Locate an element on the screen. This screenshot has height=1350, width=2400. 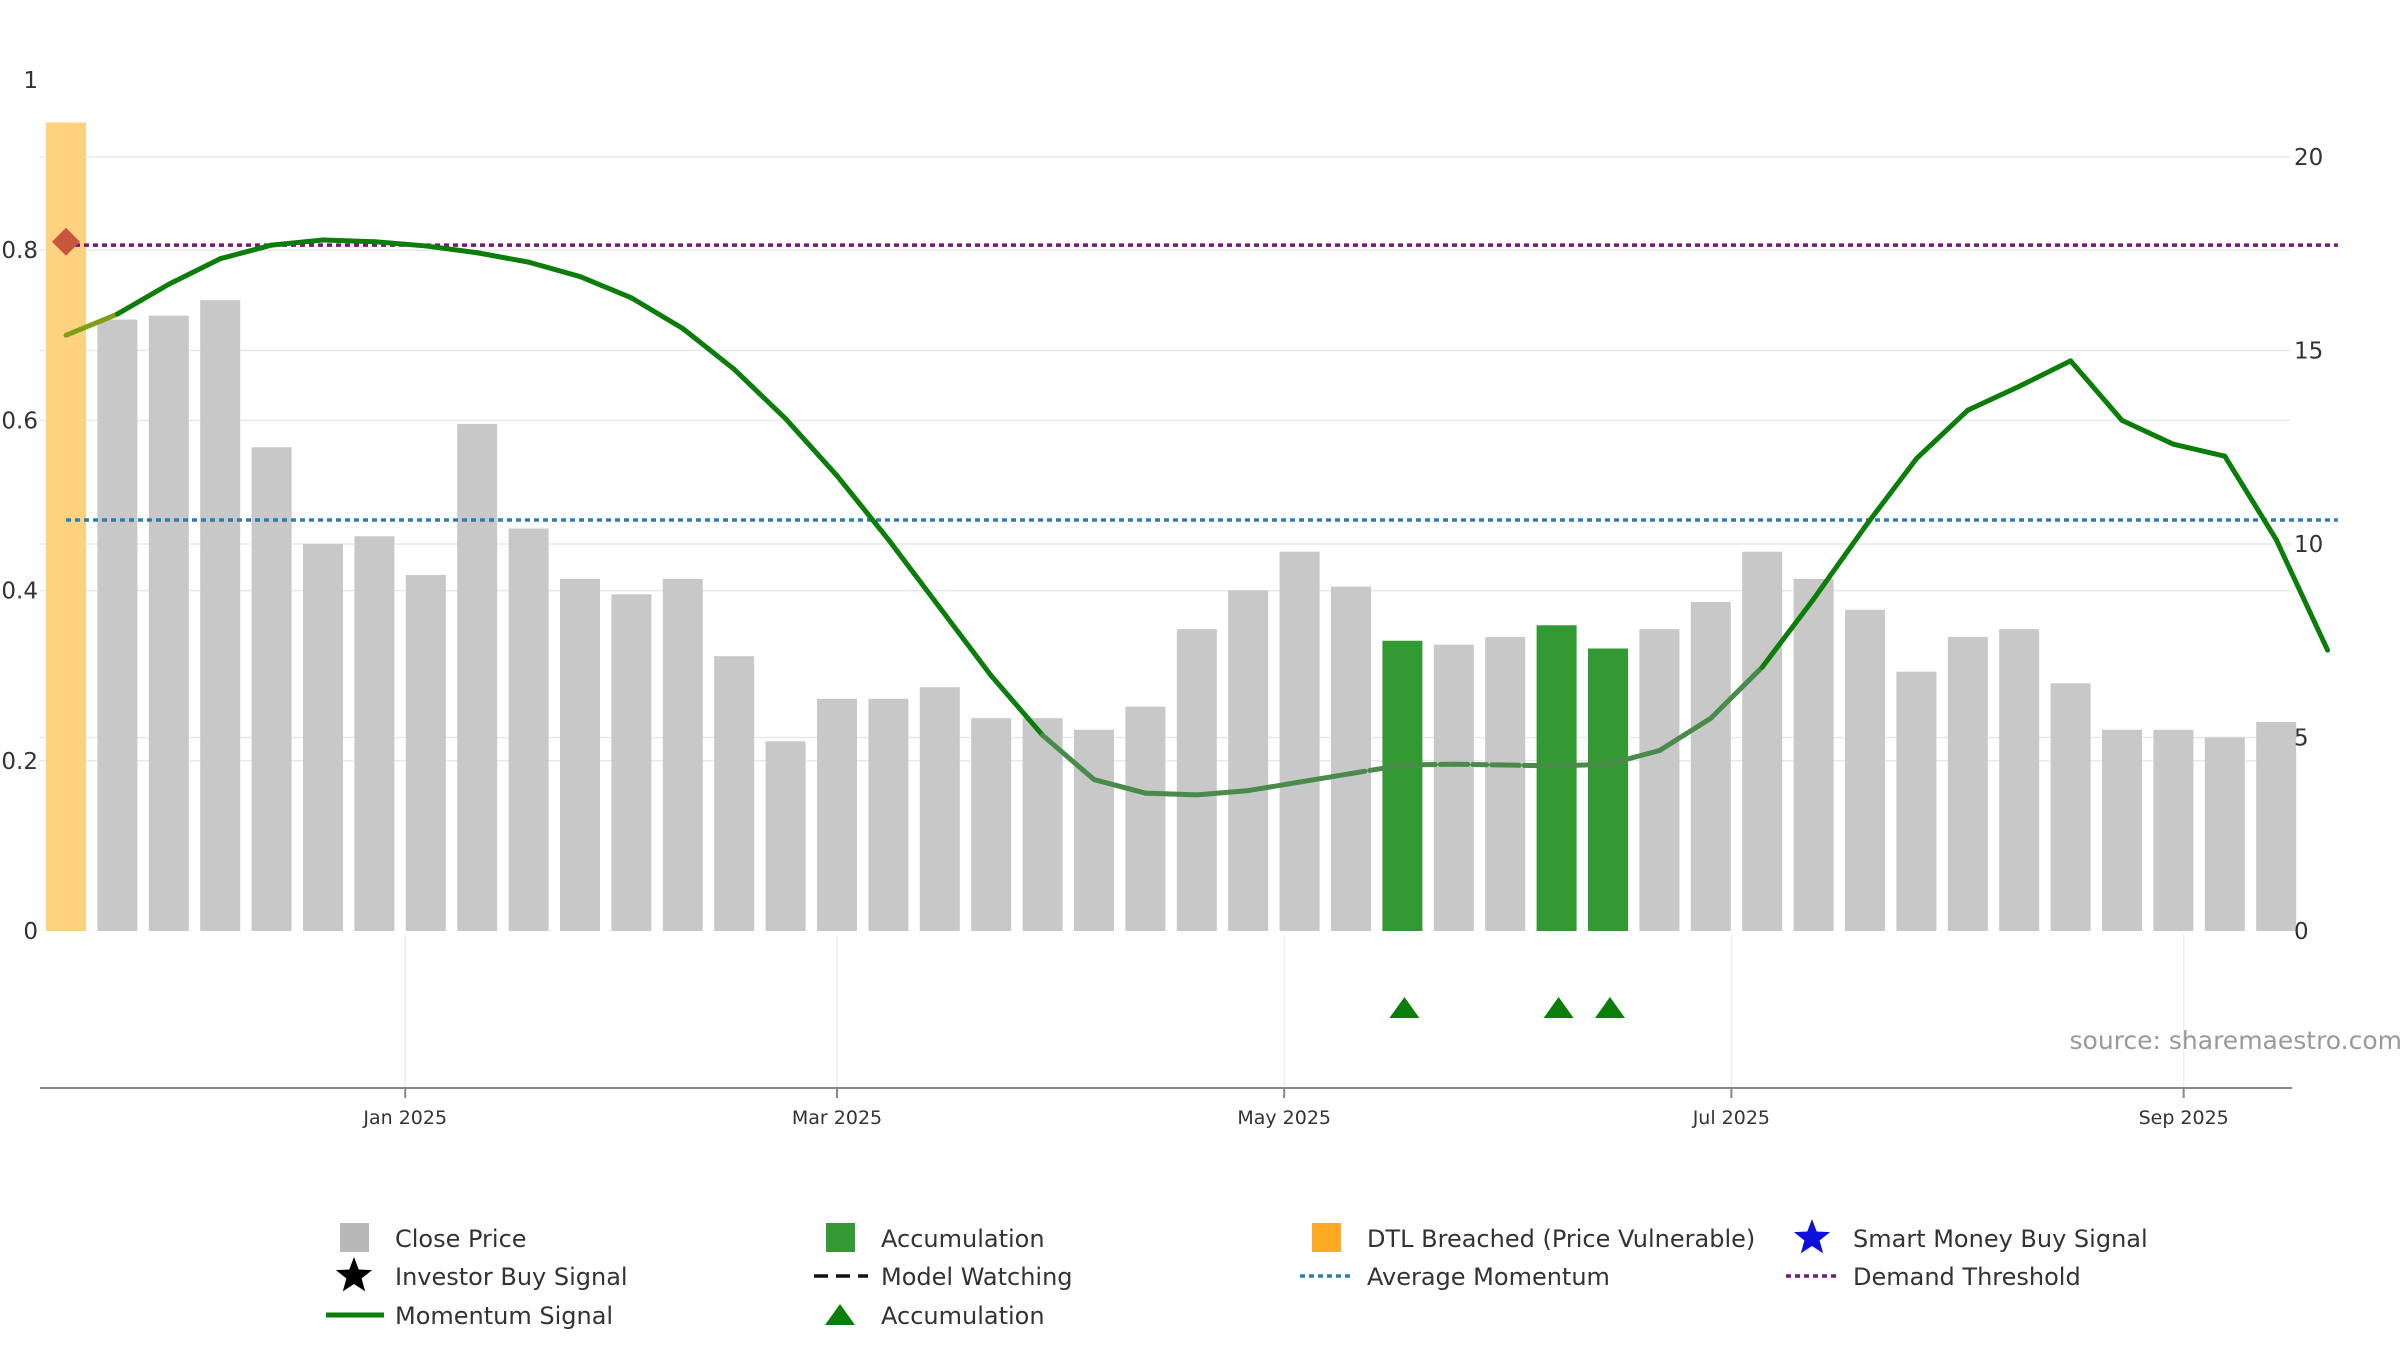
right-axis-tick-label: 10 is located at coordinates (2308, 545).